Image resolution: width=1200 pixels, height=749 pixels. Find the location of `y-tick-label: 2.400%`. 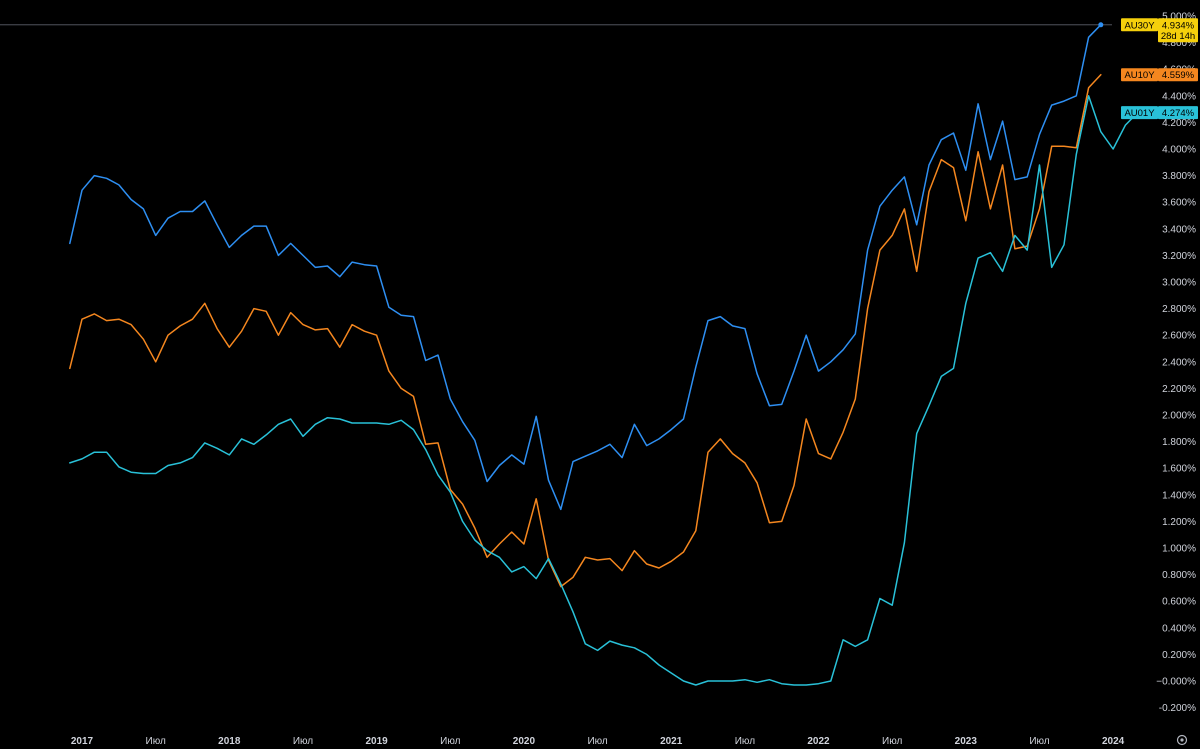

y-tick-label: 2.400% is located at coordinates (1179, 362).